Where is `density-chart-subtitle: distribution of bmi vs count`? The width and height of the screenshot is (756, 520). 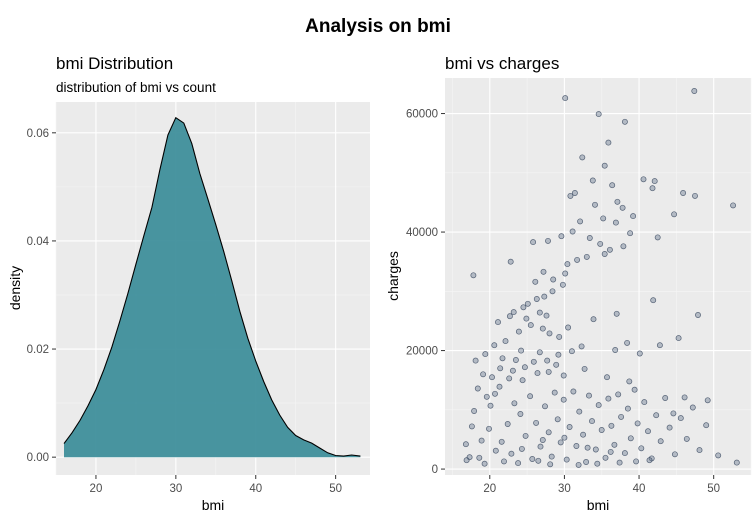 density-chart-subtitle: distribution of bmi vs count is located at coordinates (136, 87).